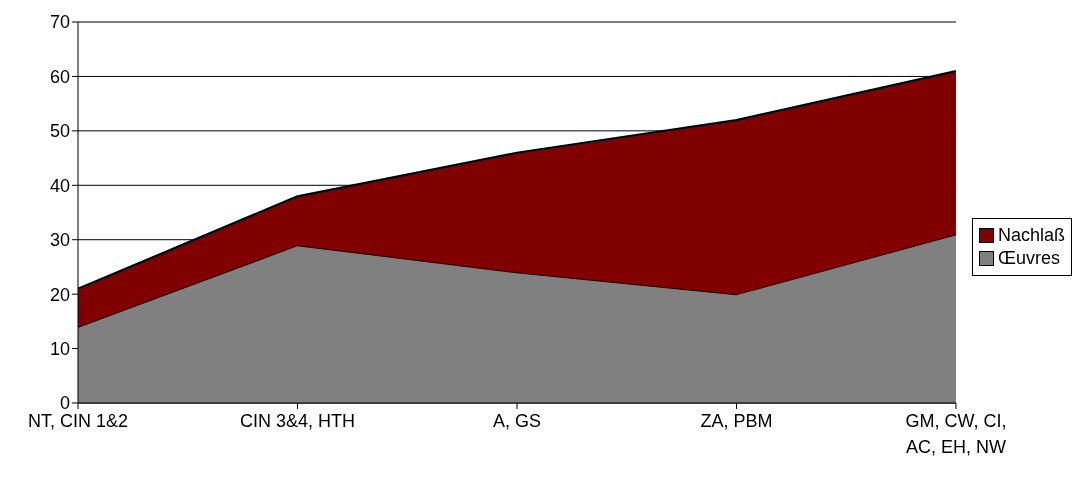 This screenshot has height=493, width=1090. Describe the element at coordinates (59, 76) in the screenshot. I see `y-tick-label: 60` at that location.